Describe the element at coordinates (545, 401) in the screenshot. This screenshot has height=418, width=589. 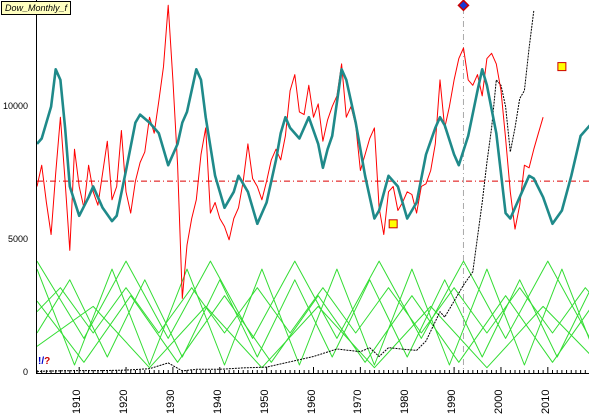
I see `x-tick-label: 2010` at that location.